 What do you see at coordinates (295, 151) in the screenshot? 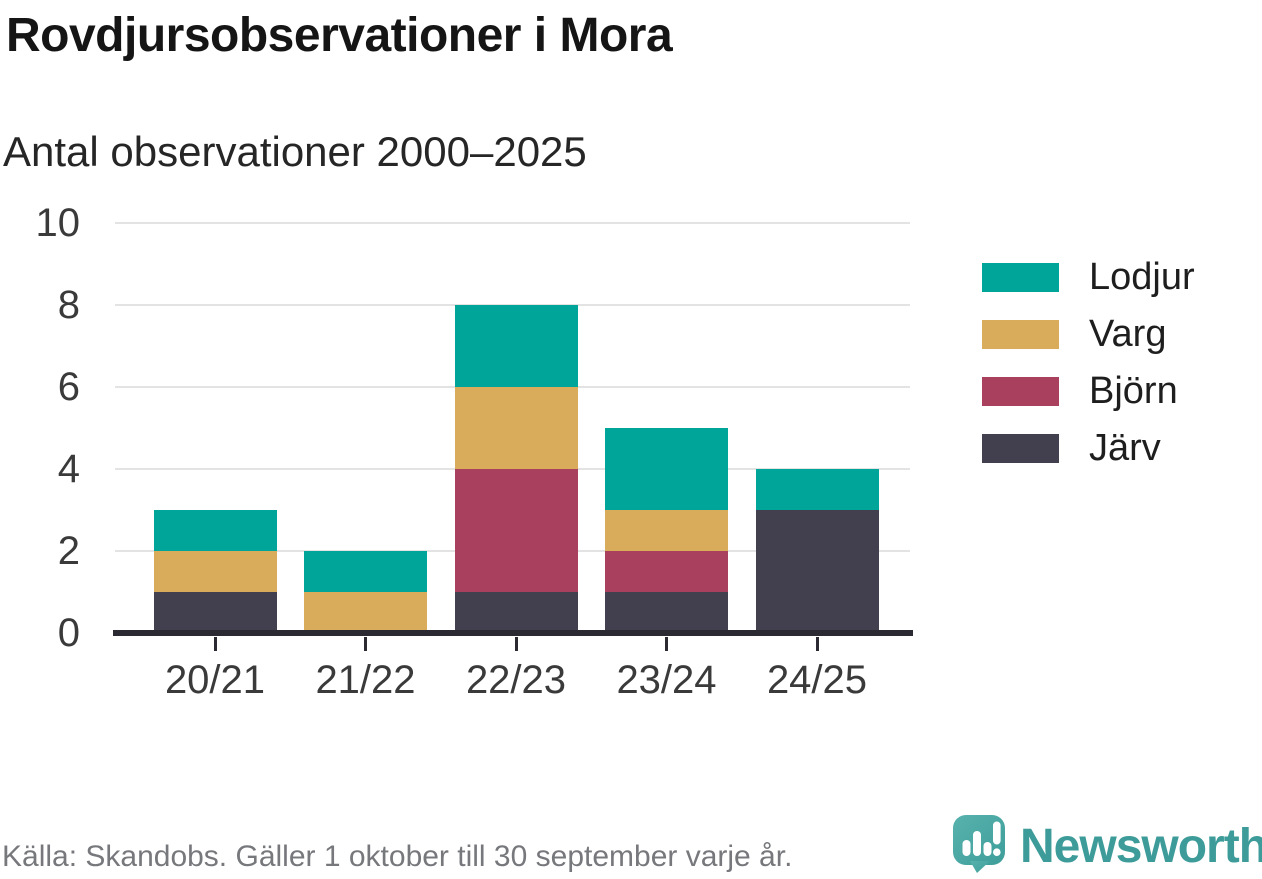
I see `chart-subtitle: Antal observationer 2000–2025` at bounding box center [295, 151].